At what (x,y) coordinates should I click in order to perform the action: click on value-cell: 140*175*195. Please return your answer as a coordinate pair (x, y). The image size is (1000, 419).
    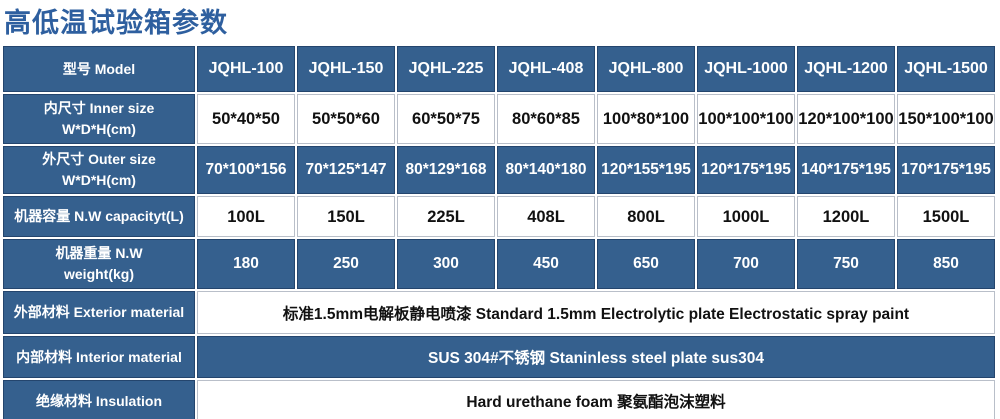
    Looking at the image, I should click on (846, 170).